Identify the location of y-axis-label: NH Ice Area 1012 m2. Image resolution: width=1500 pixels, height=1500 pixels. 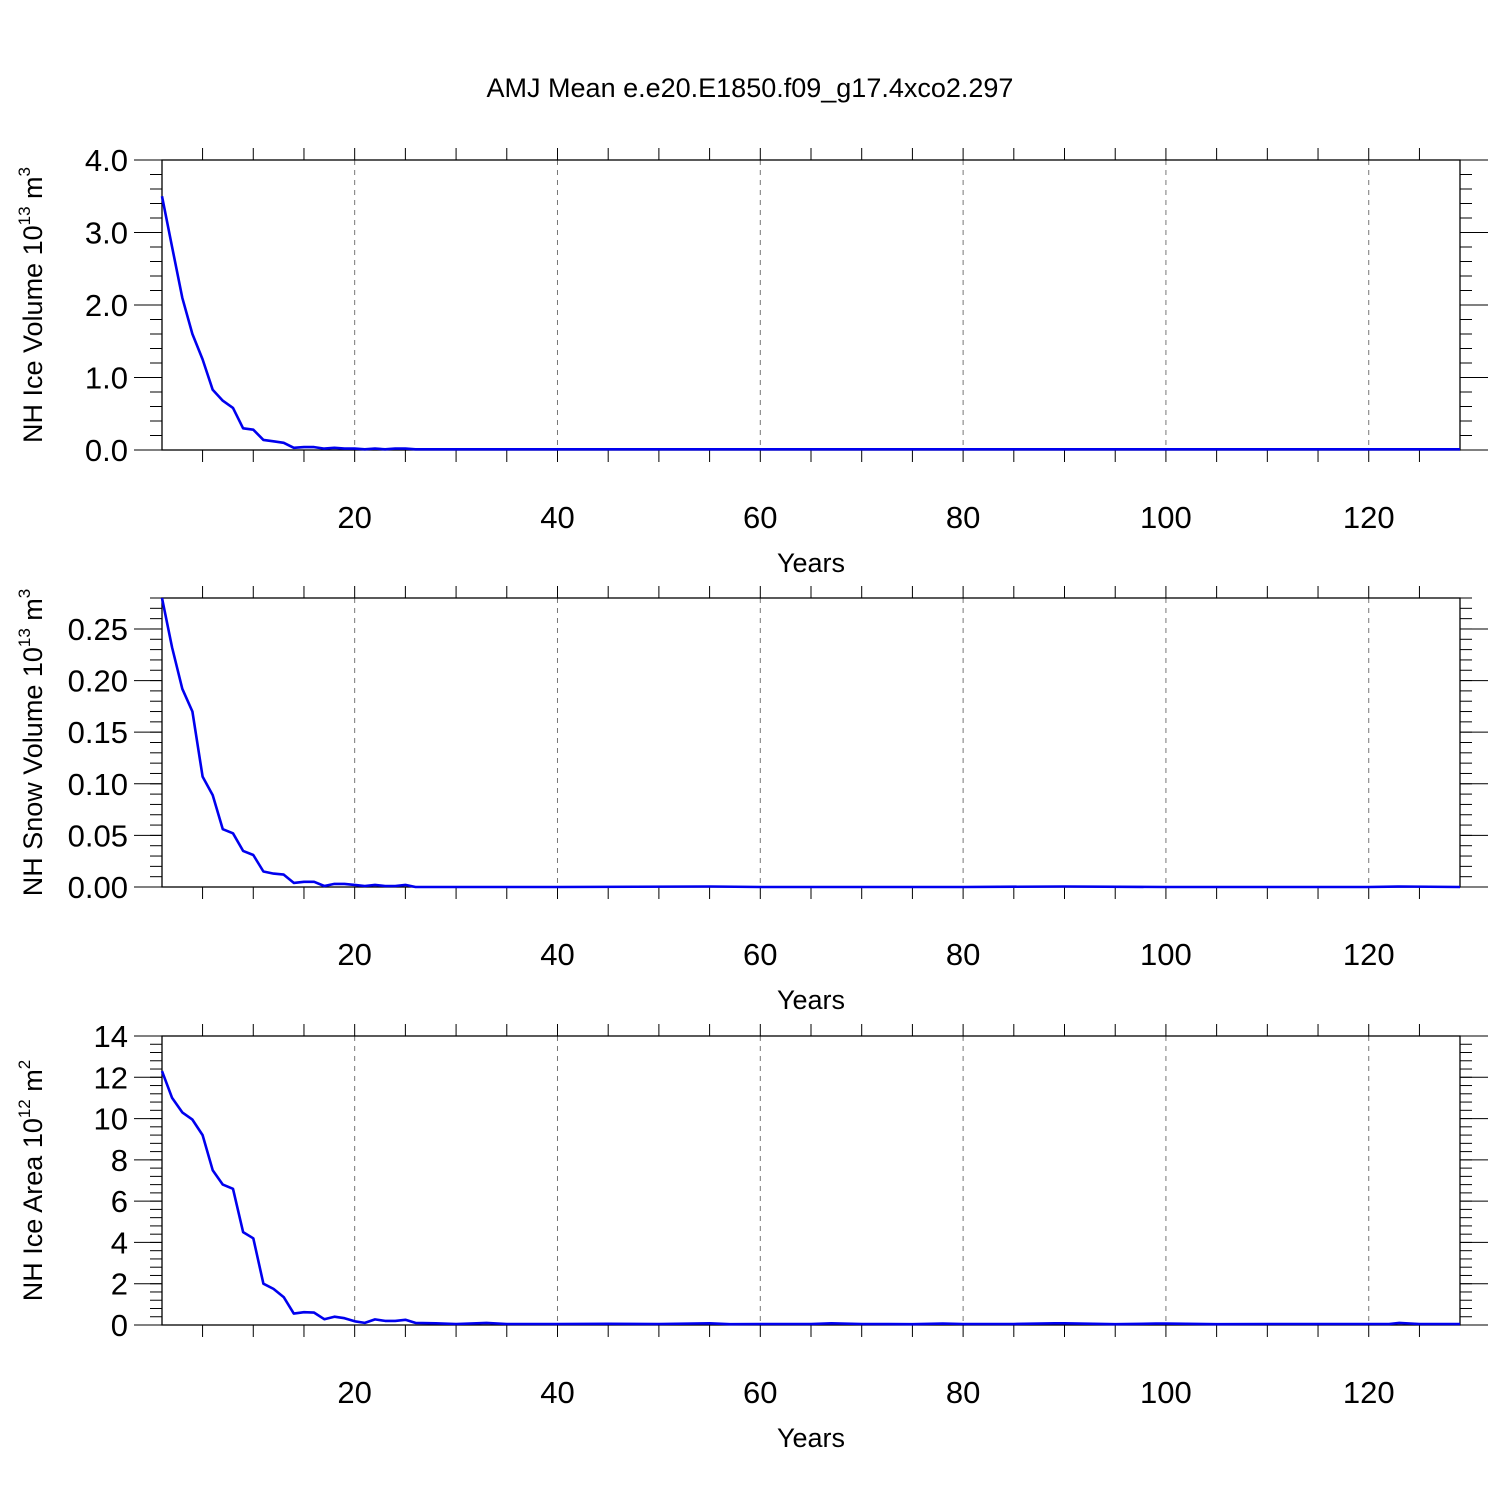
(31, 1180).